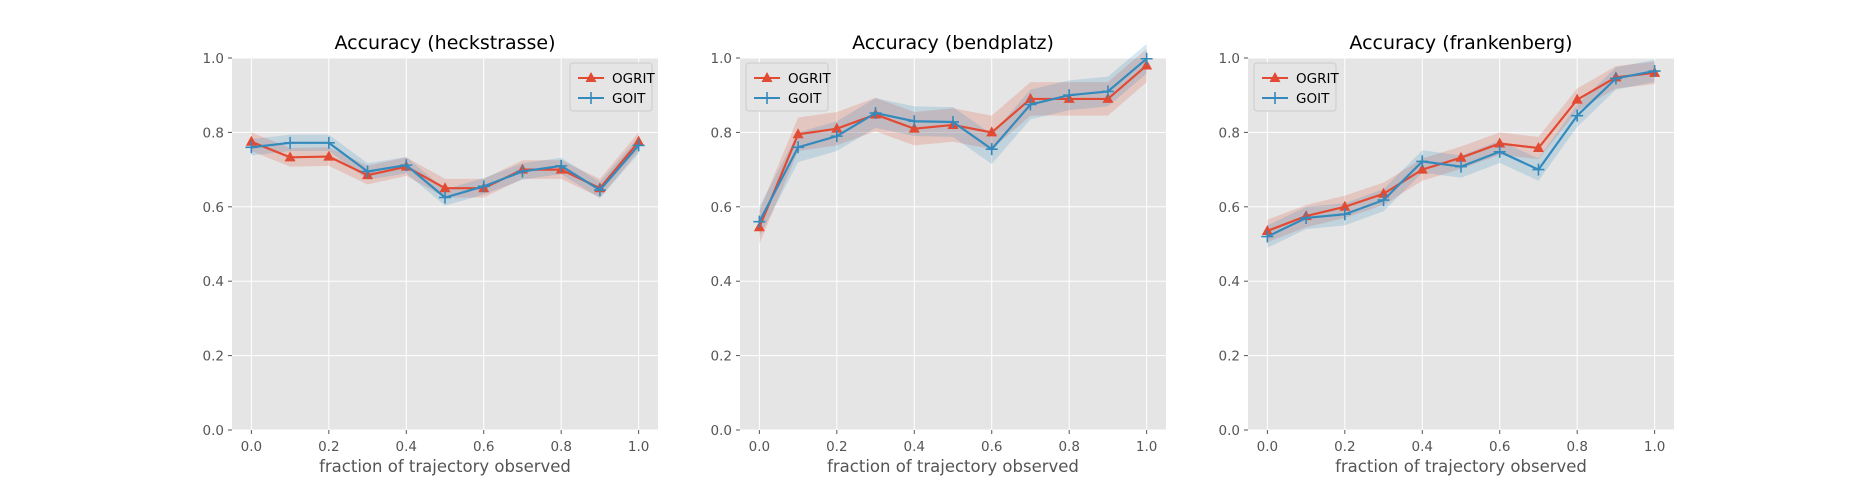 This screenshot has width=1855, height=480. I want to click on chart-title: Accuracy (heckstrasse), so click(444, 43).